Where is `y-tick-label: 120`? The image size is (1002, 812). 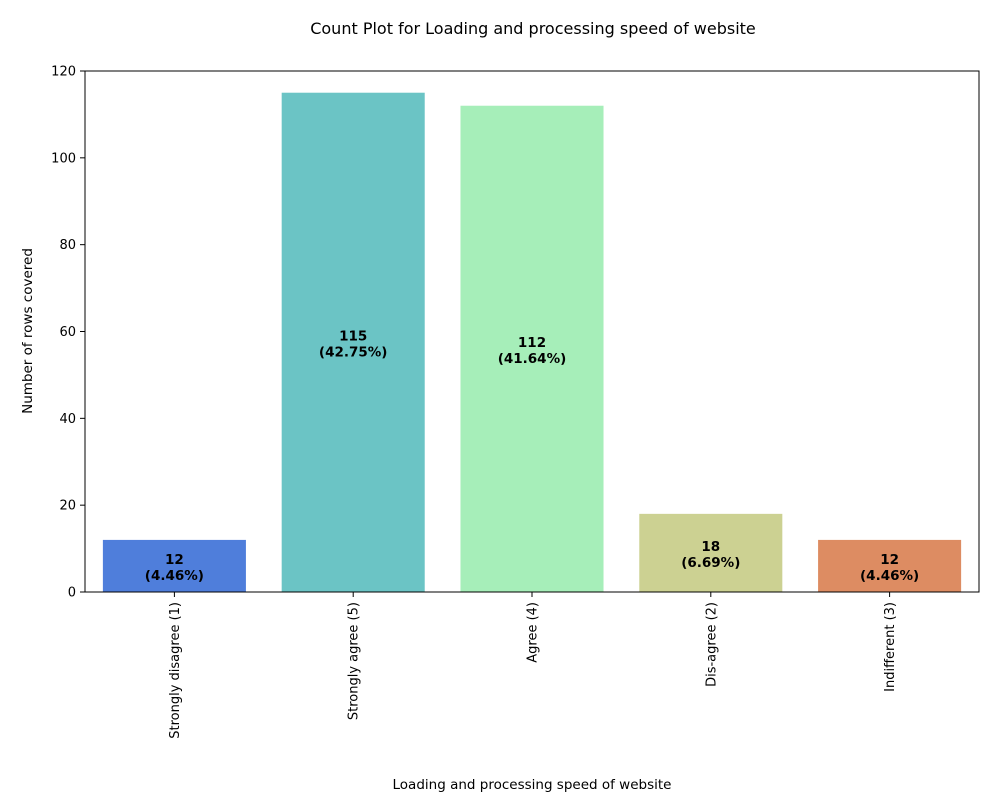 y-tick-label: 120 is located at coordinates (63, 72).